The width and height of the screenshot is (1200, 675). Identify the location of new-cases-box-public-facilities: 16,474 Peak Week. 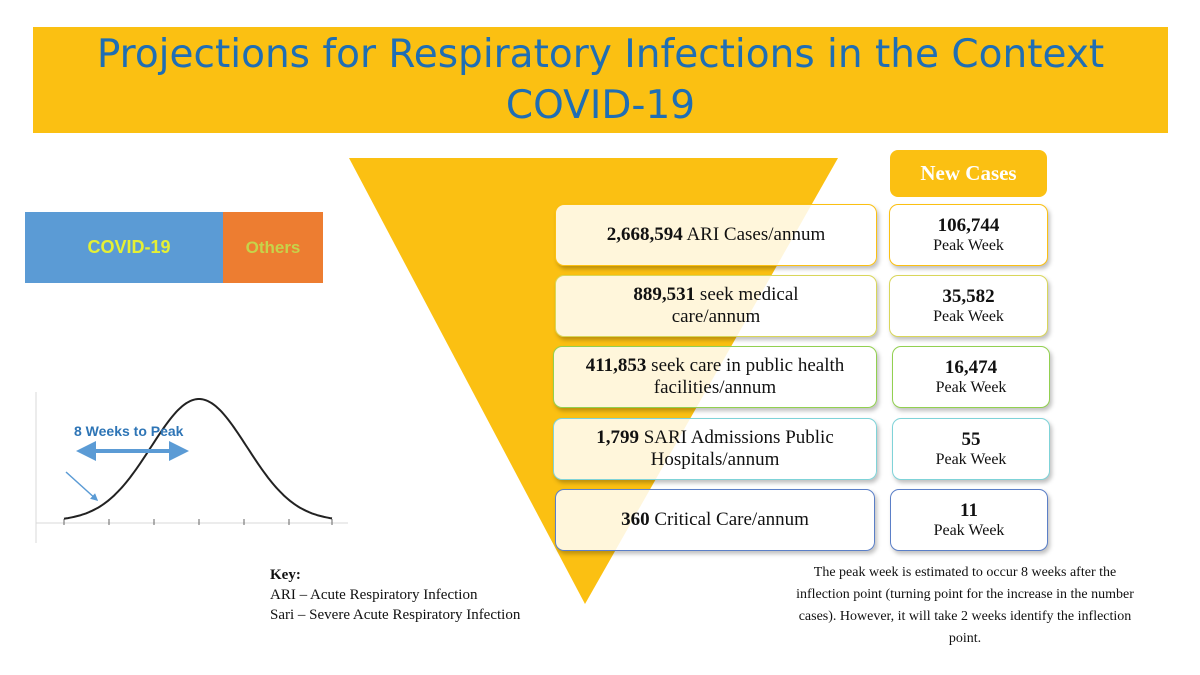
(971, 377).